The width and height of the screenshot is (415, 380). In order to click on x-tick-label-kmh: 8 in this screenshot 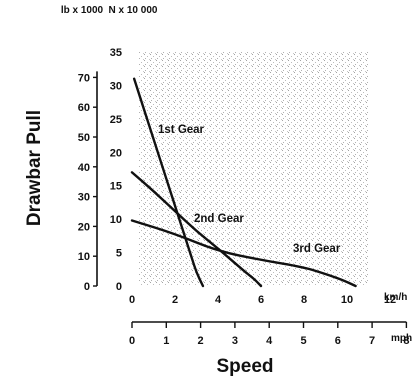, I will do `click(304, 300)`.